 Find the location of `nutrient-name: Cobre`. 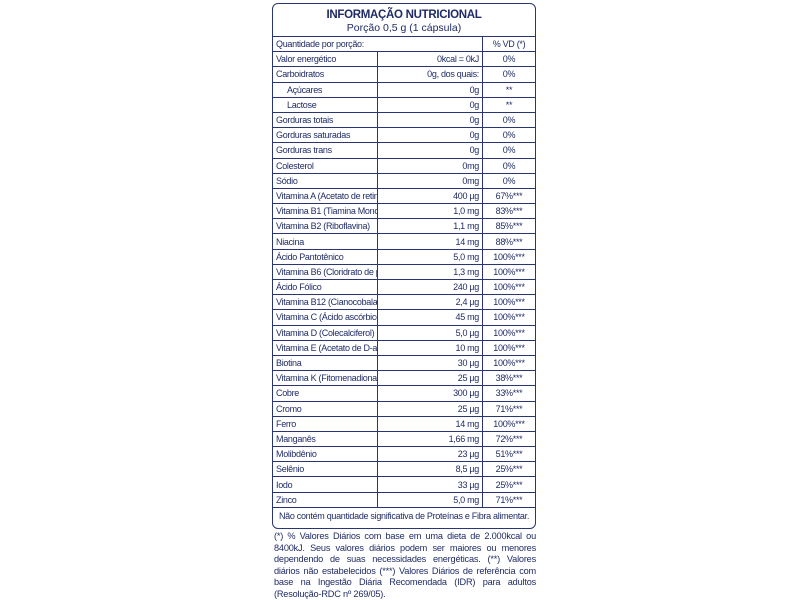

nutrient-name: Cobre is located at coordinates (325, 393).